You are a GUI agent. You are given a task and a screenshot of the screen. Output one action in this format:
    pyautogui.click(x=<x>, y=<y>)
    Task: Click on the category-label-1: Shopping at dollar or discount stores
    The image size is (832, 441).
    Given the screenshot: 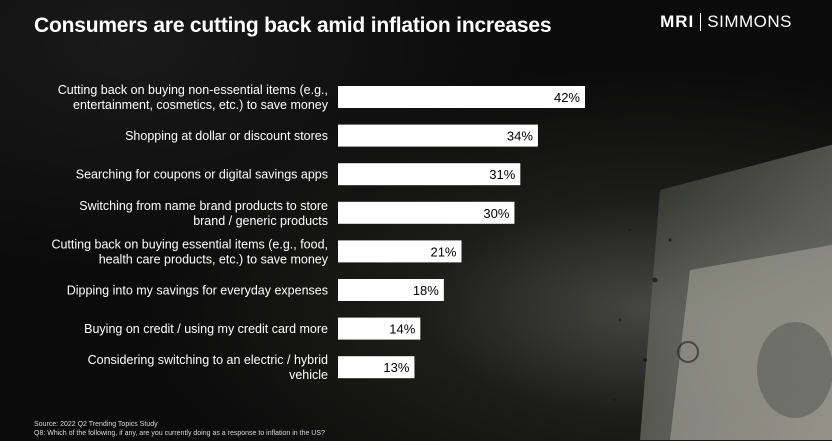 What is the action you would take?
    pyautogui.click(x=226, y=136)
    